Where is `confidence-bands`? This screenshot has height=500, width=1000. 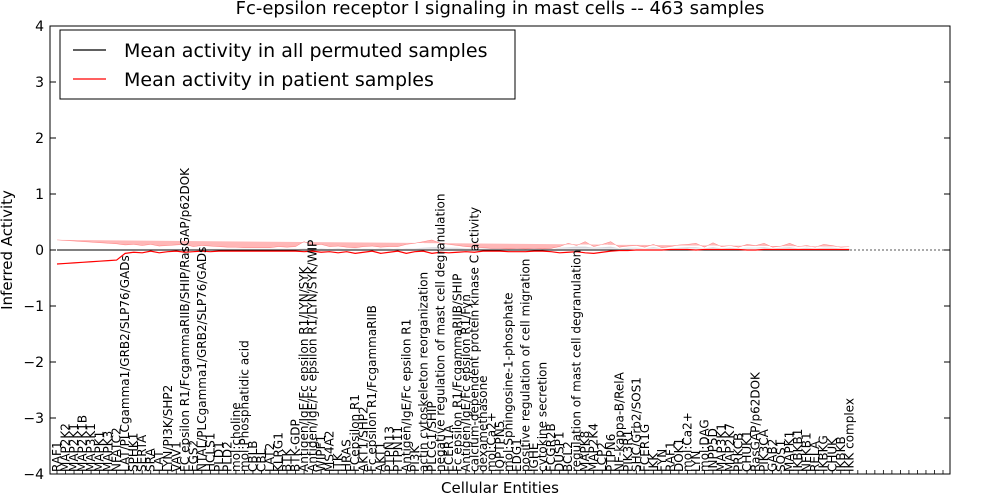
confidence-bands is located at coordinates (453, 244).